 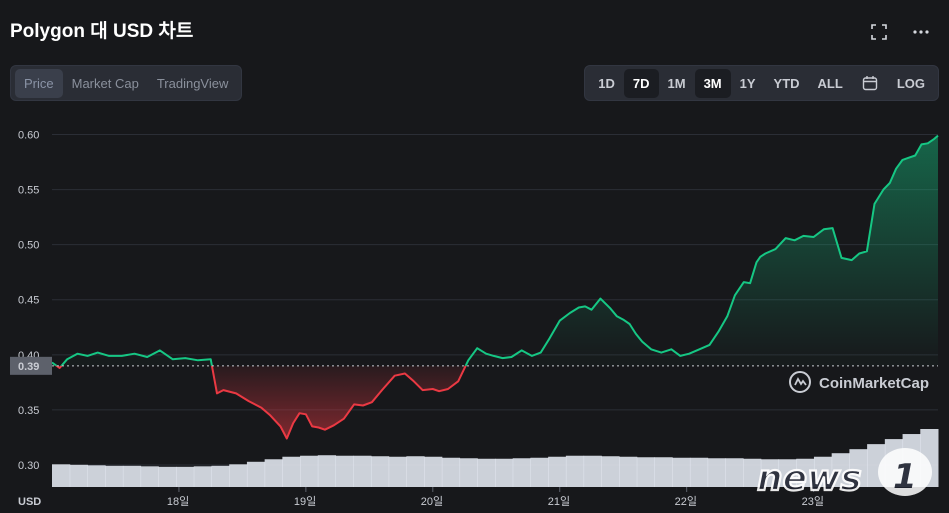 I want to click on area-down, so click(x=495, y=402).